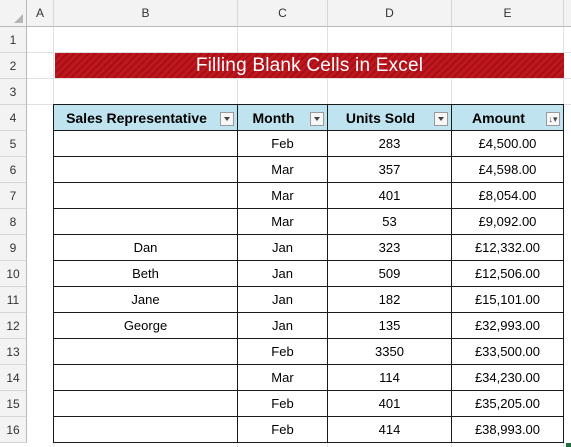 This screenshot has width=571, height=447. What do you see at coordinates (13, 92) in the screenshot?
I see `row-header-3: 3` at bounding box center [13, 92].